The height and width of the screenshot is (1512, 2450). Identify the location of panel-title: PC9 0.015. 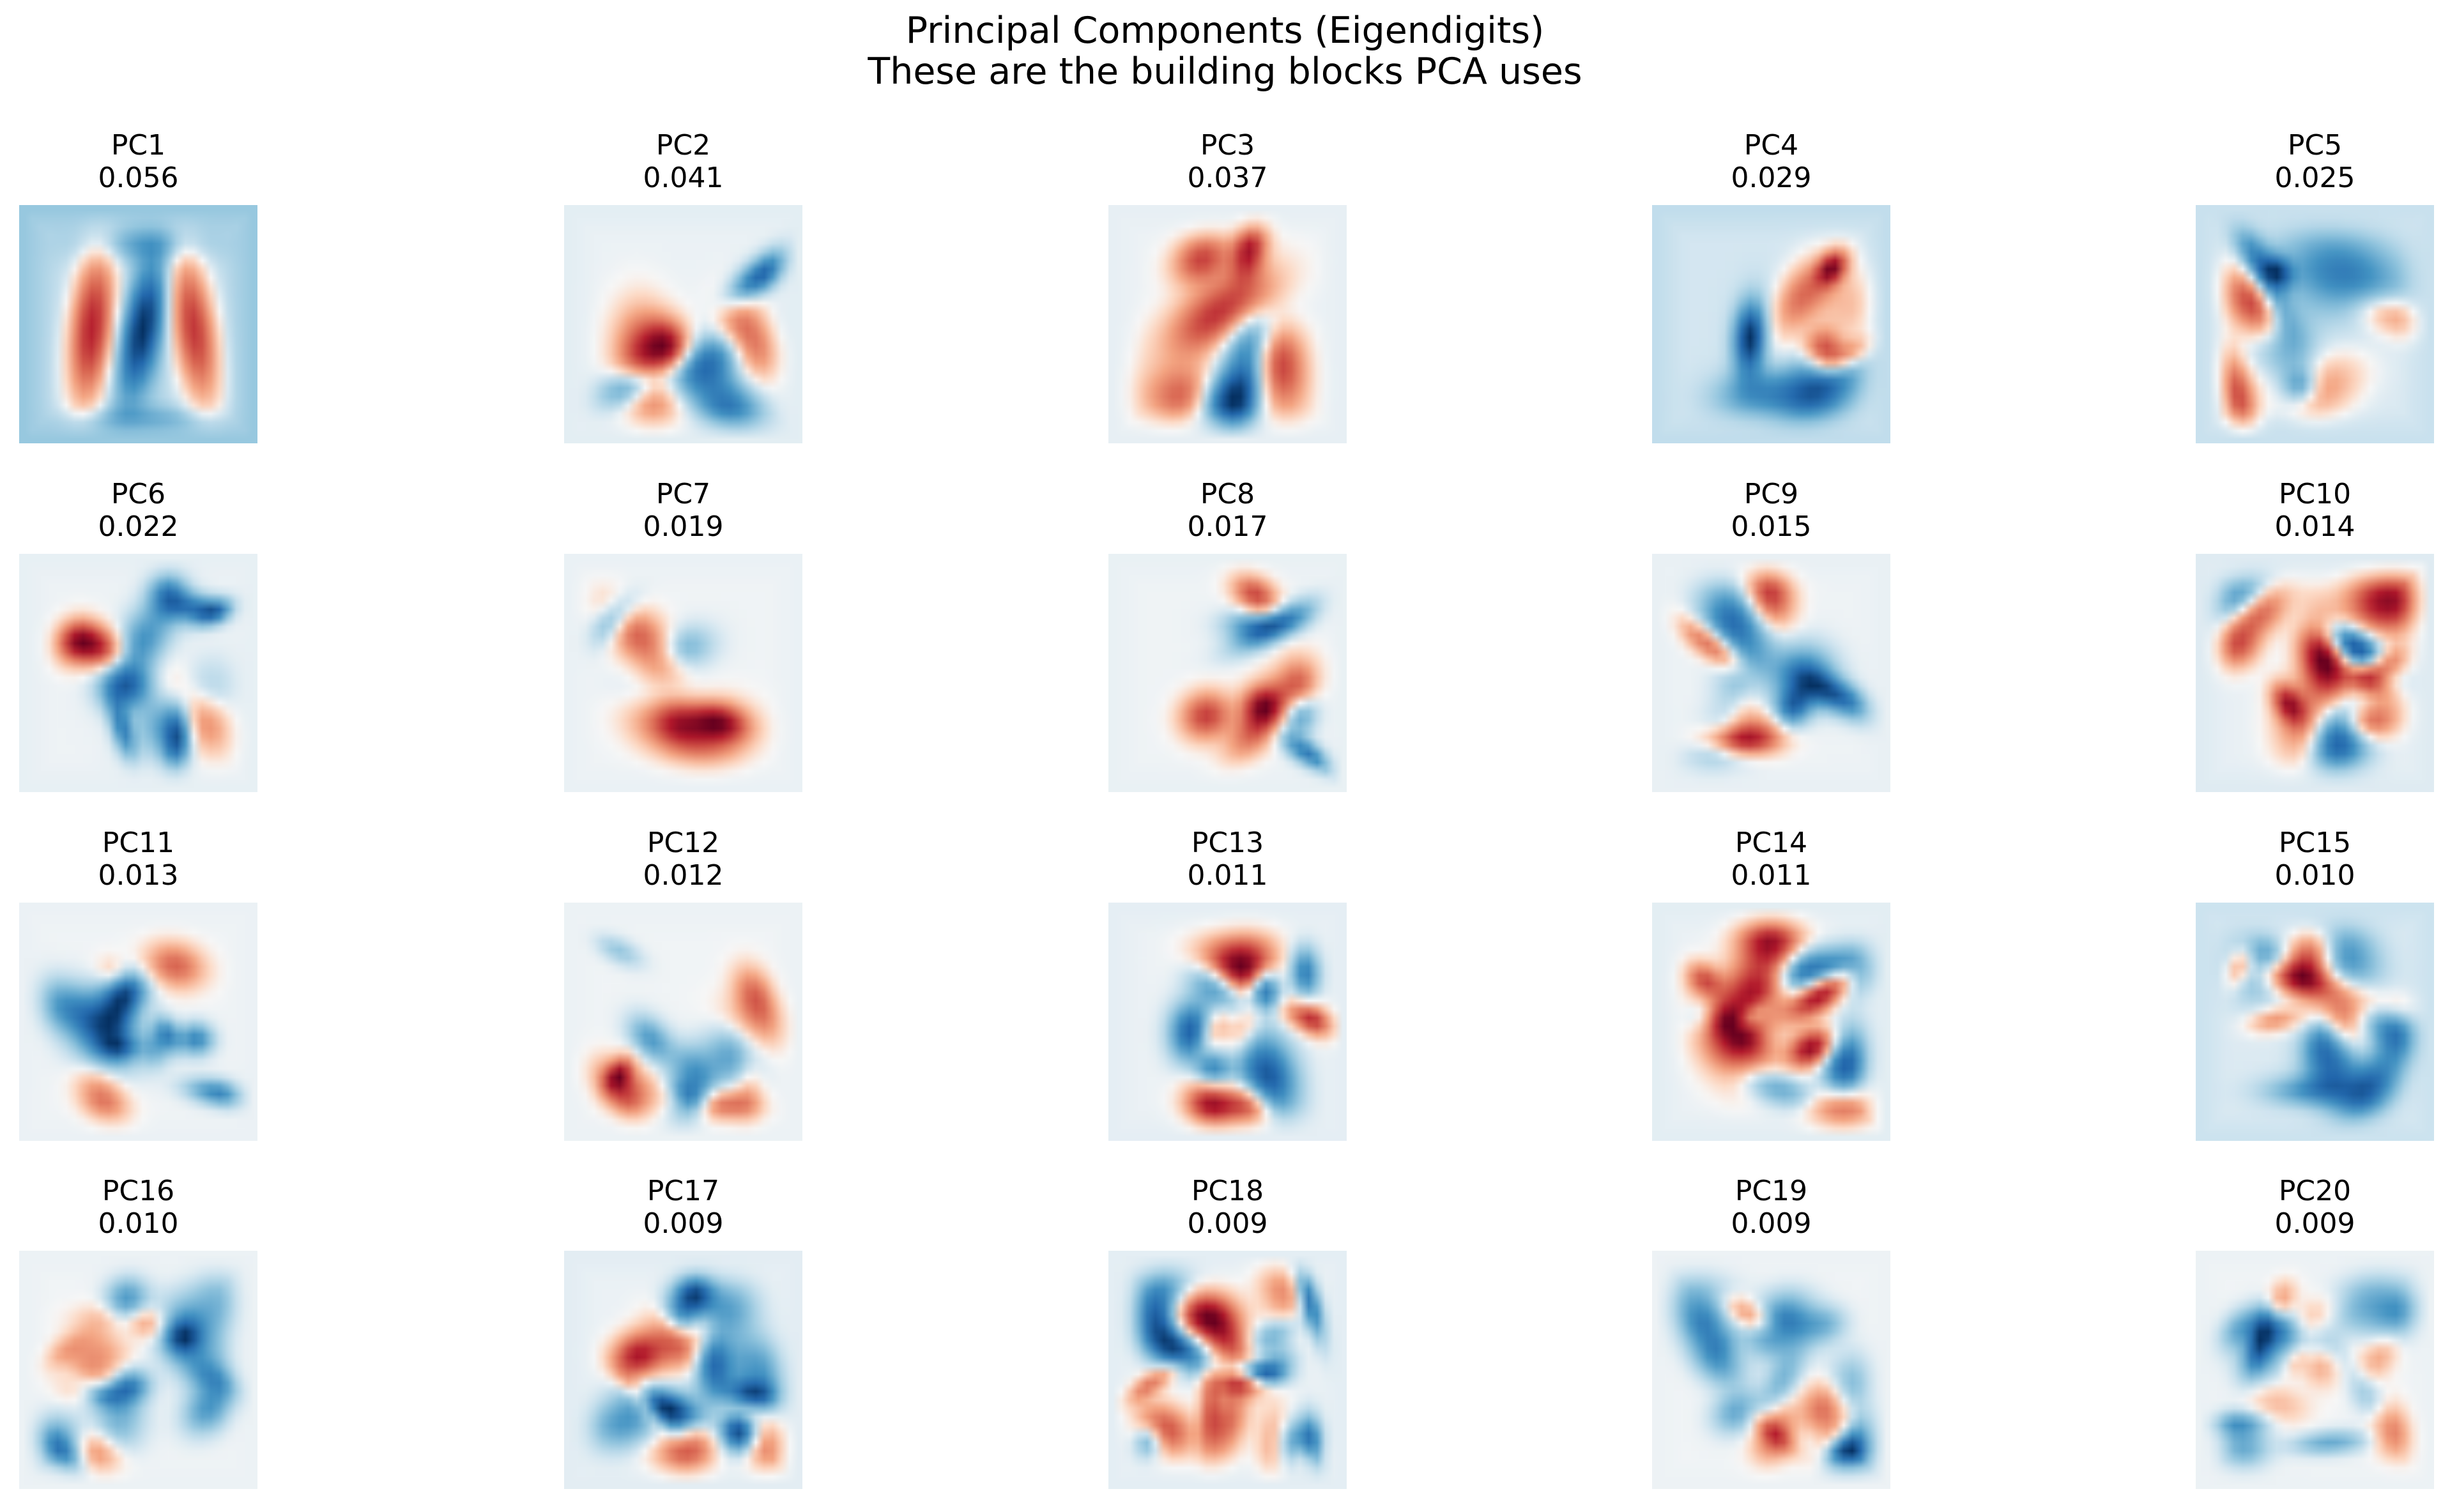
(1771, 511).